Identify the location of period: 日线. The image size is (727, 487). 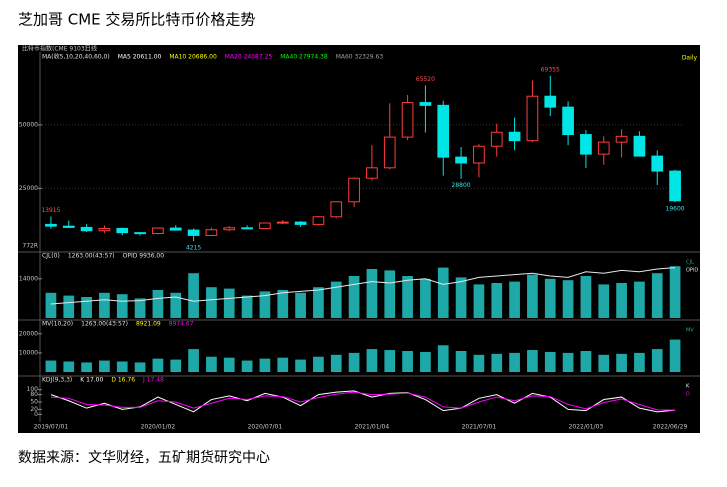
(91, 49).